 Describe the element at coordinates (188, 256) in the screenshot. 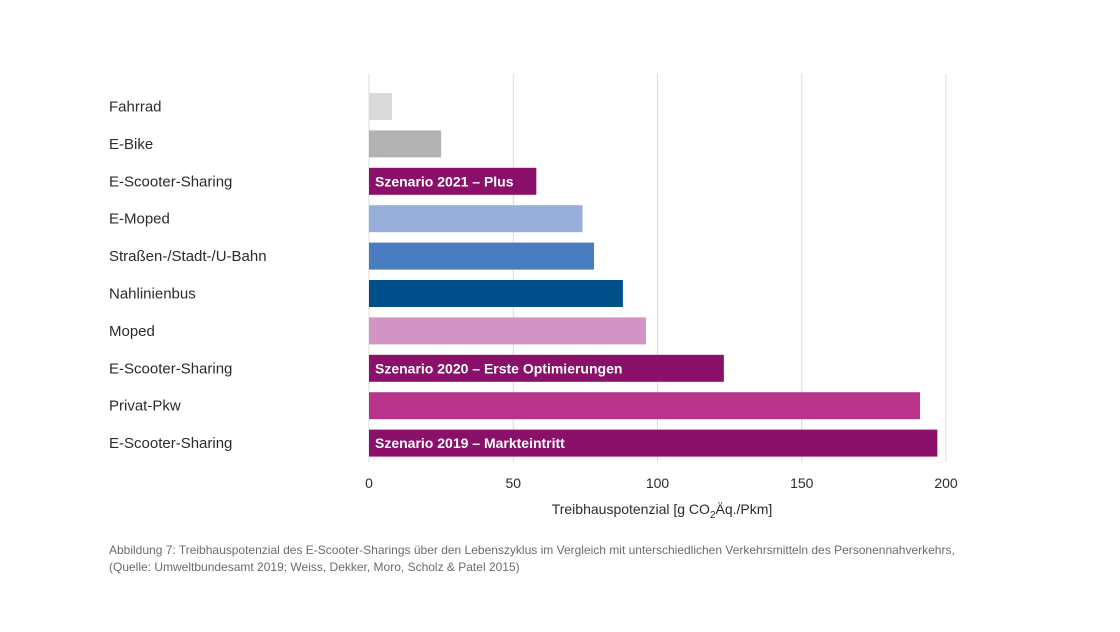

I see `category-label-5: Straßen-/Stadt-/U-Bahn` at that location.